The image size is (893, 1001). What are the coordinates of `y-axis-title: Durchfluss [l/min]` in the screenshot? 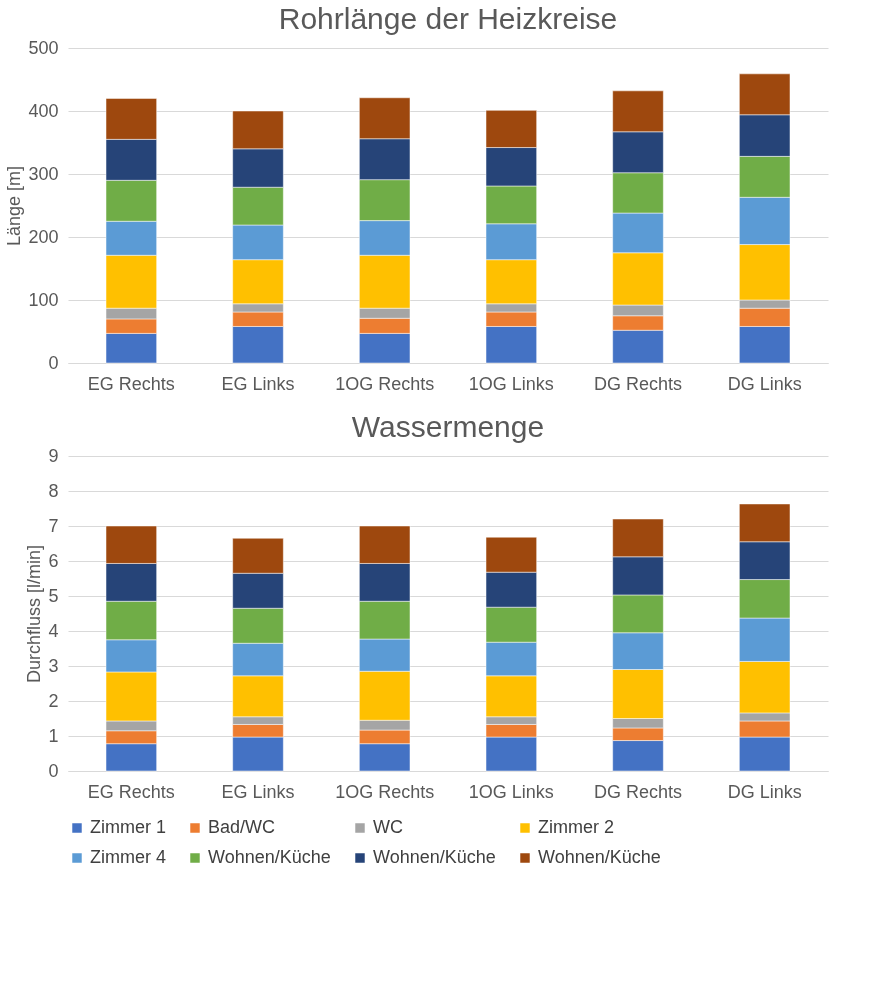 It's located at (34, 614).